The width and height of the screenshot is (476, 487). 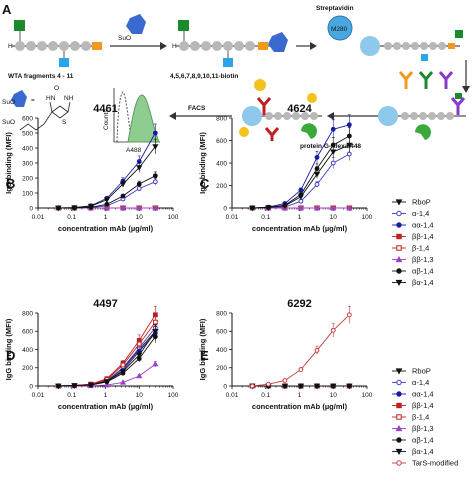 I want to click on y-tick-label: 200, so click(x=27, y=368).